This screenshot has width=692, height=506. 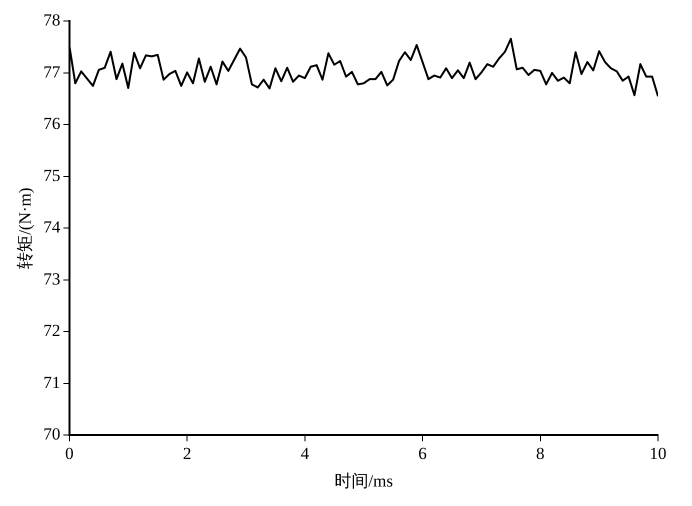 What do you see at coordinates (52, 227) in the screenshot?
I see `y-tick-label: 74` at bounding box center [52, 227].